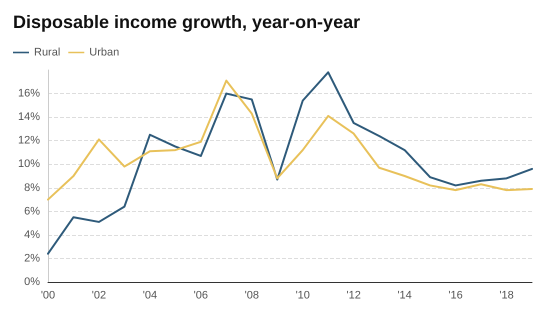 The image size is (560, 320). What do you see at coordinates (32, 258) in the screenshot?
I see `y-tick-label: 2%` at bounding box center [32, 258].